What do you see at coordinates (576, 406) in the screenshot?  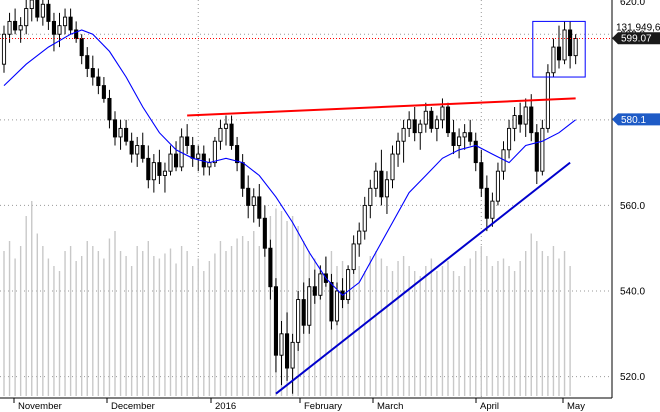 I see `x-tick-label: May` at bounding box center [576, 406].